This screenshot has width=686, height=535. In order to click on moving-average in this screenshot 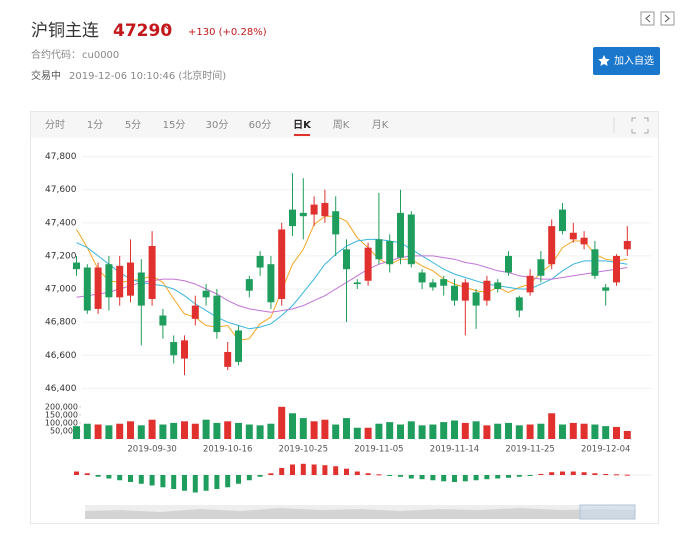, I will do `click(352, 284)`.